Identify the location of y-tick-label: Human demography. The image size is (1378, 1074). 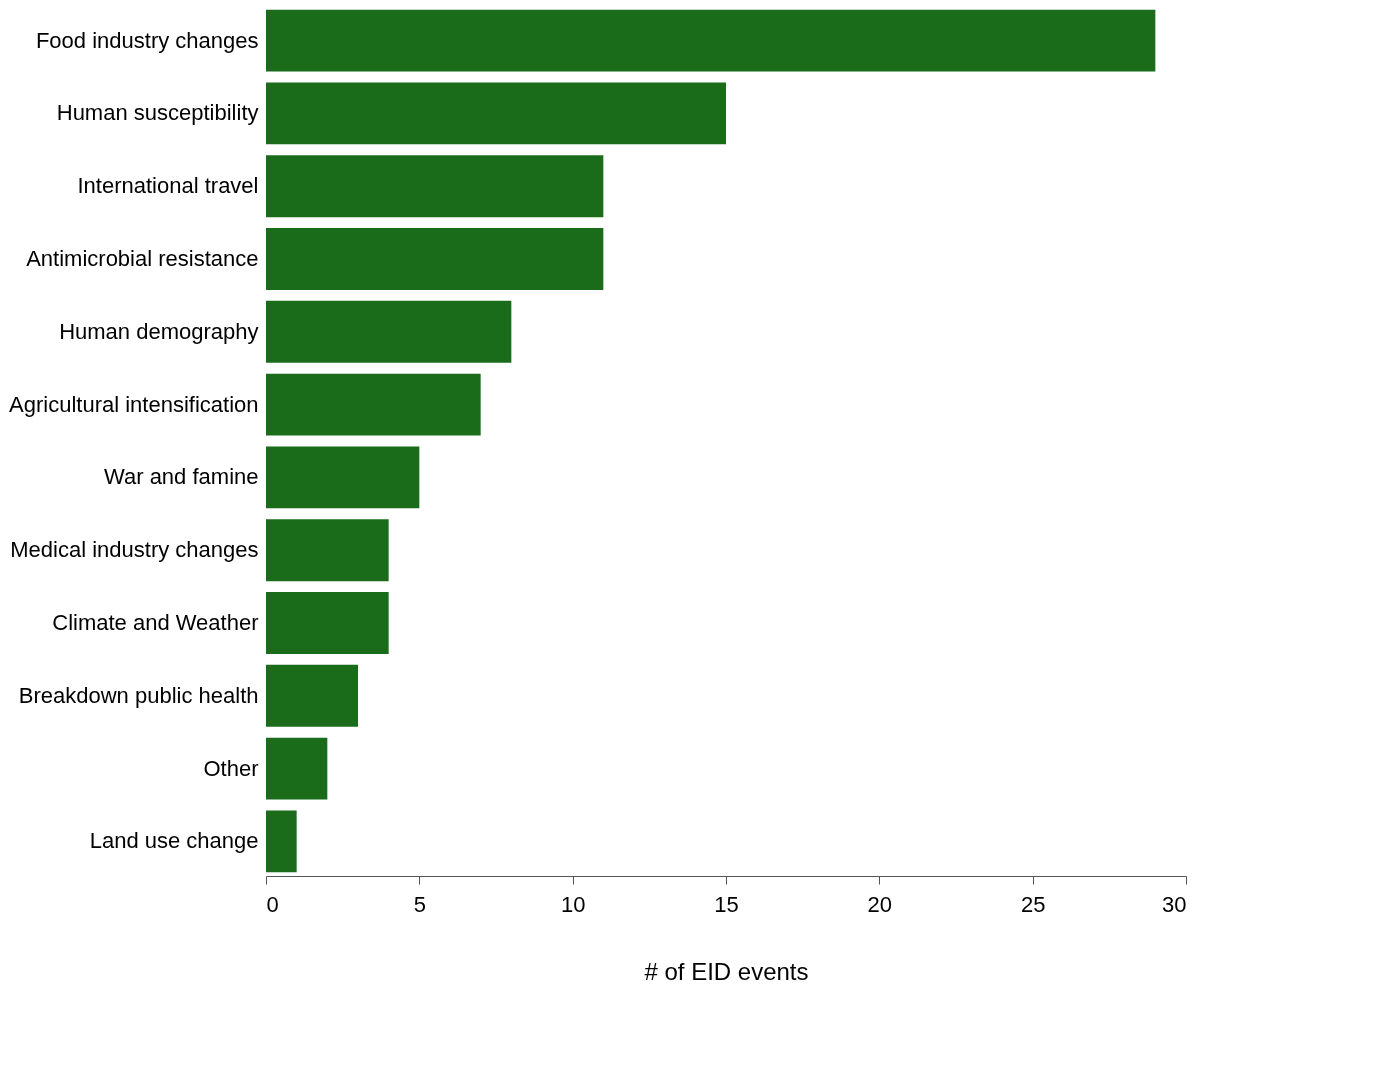
(159, 331).